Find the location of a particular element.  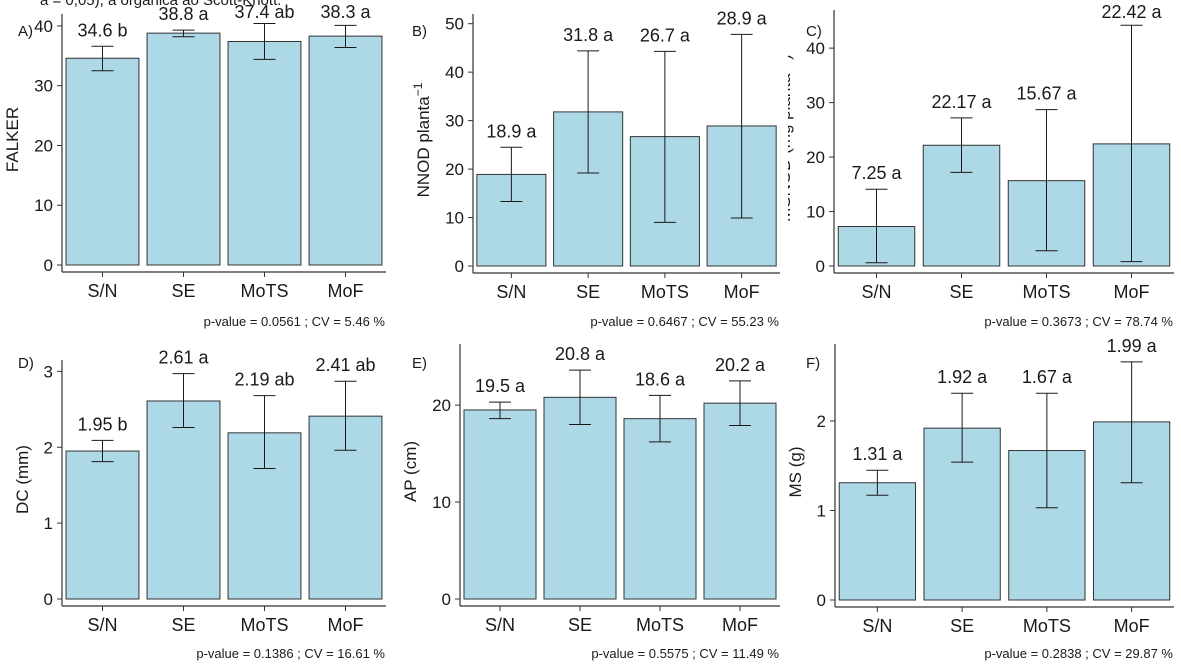

data-label: 1.95 b is located at coordinates (102, 424).